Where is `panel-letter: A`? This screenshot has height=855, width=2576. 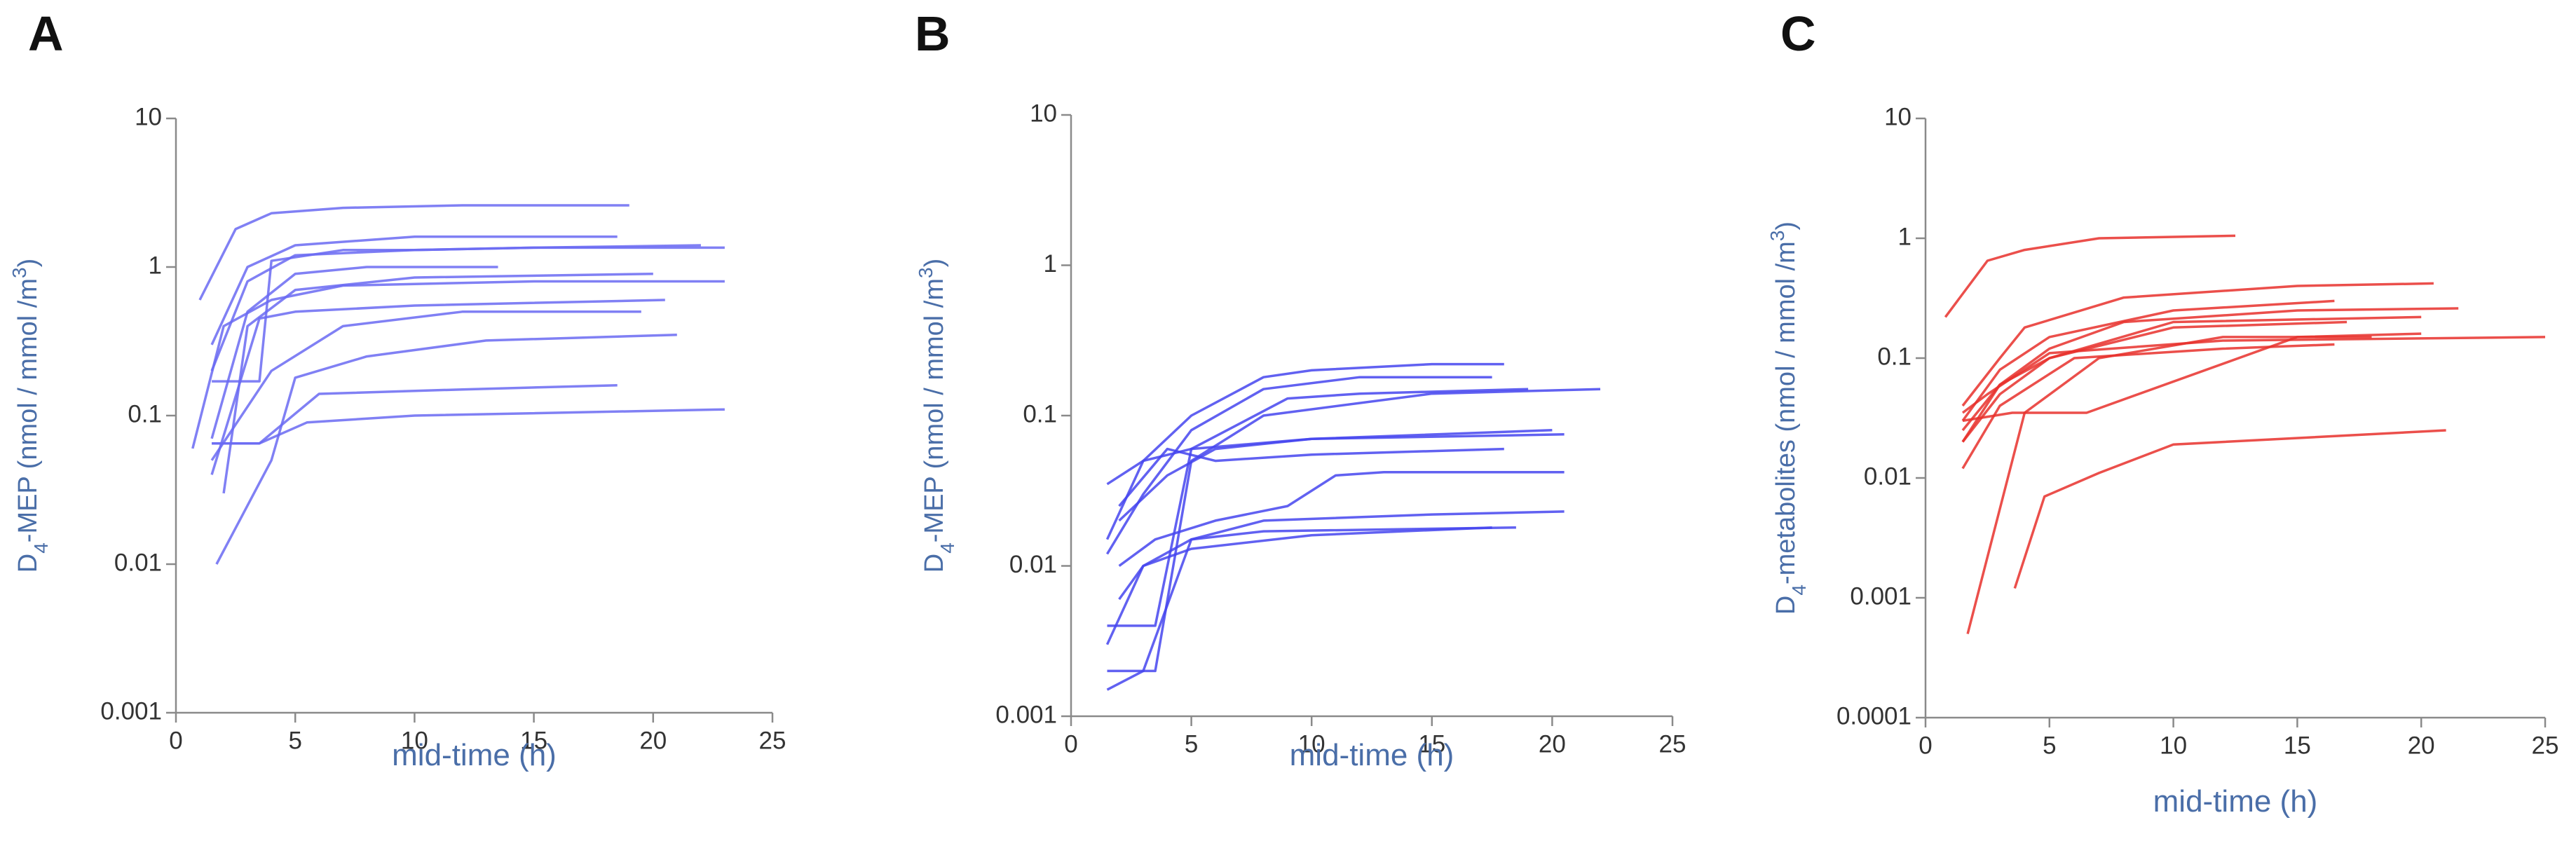 panel-letter: A is located at coordinates (46, 33).